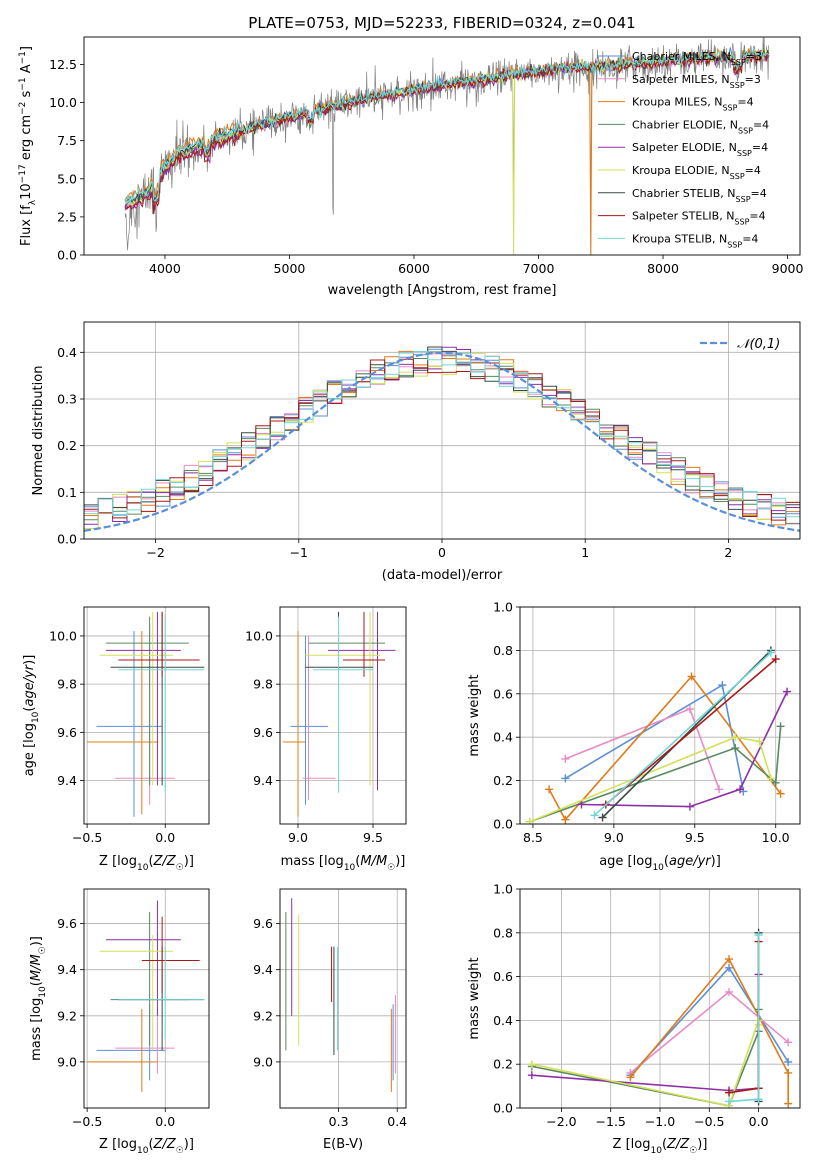 This screenshot has height=1170, width=819. I want to click on legend-label-tail: =4, so click(757, 216).